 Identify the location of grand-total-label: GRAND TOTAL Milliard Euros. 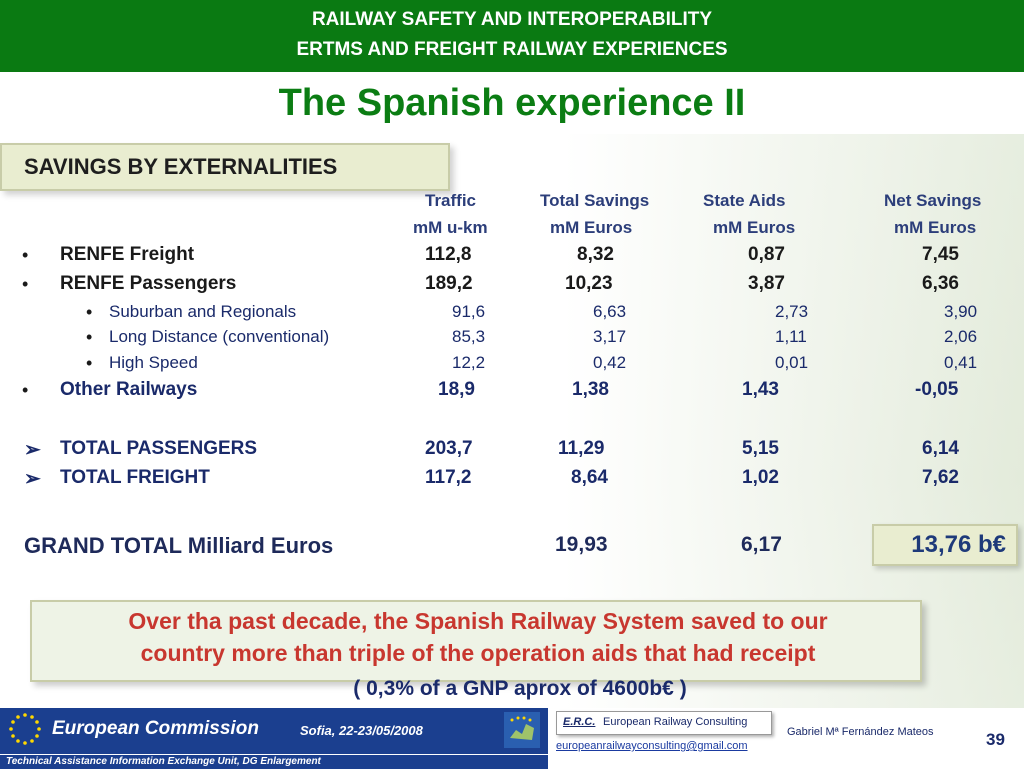
(179, 545).